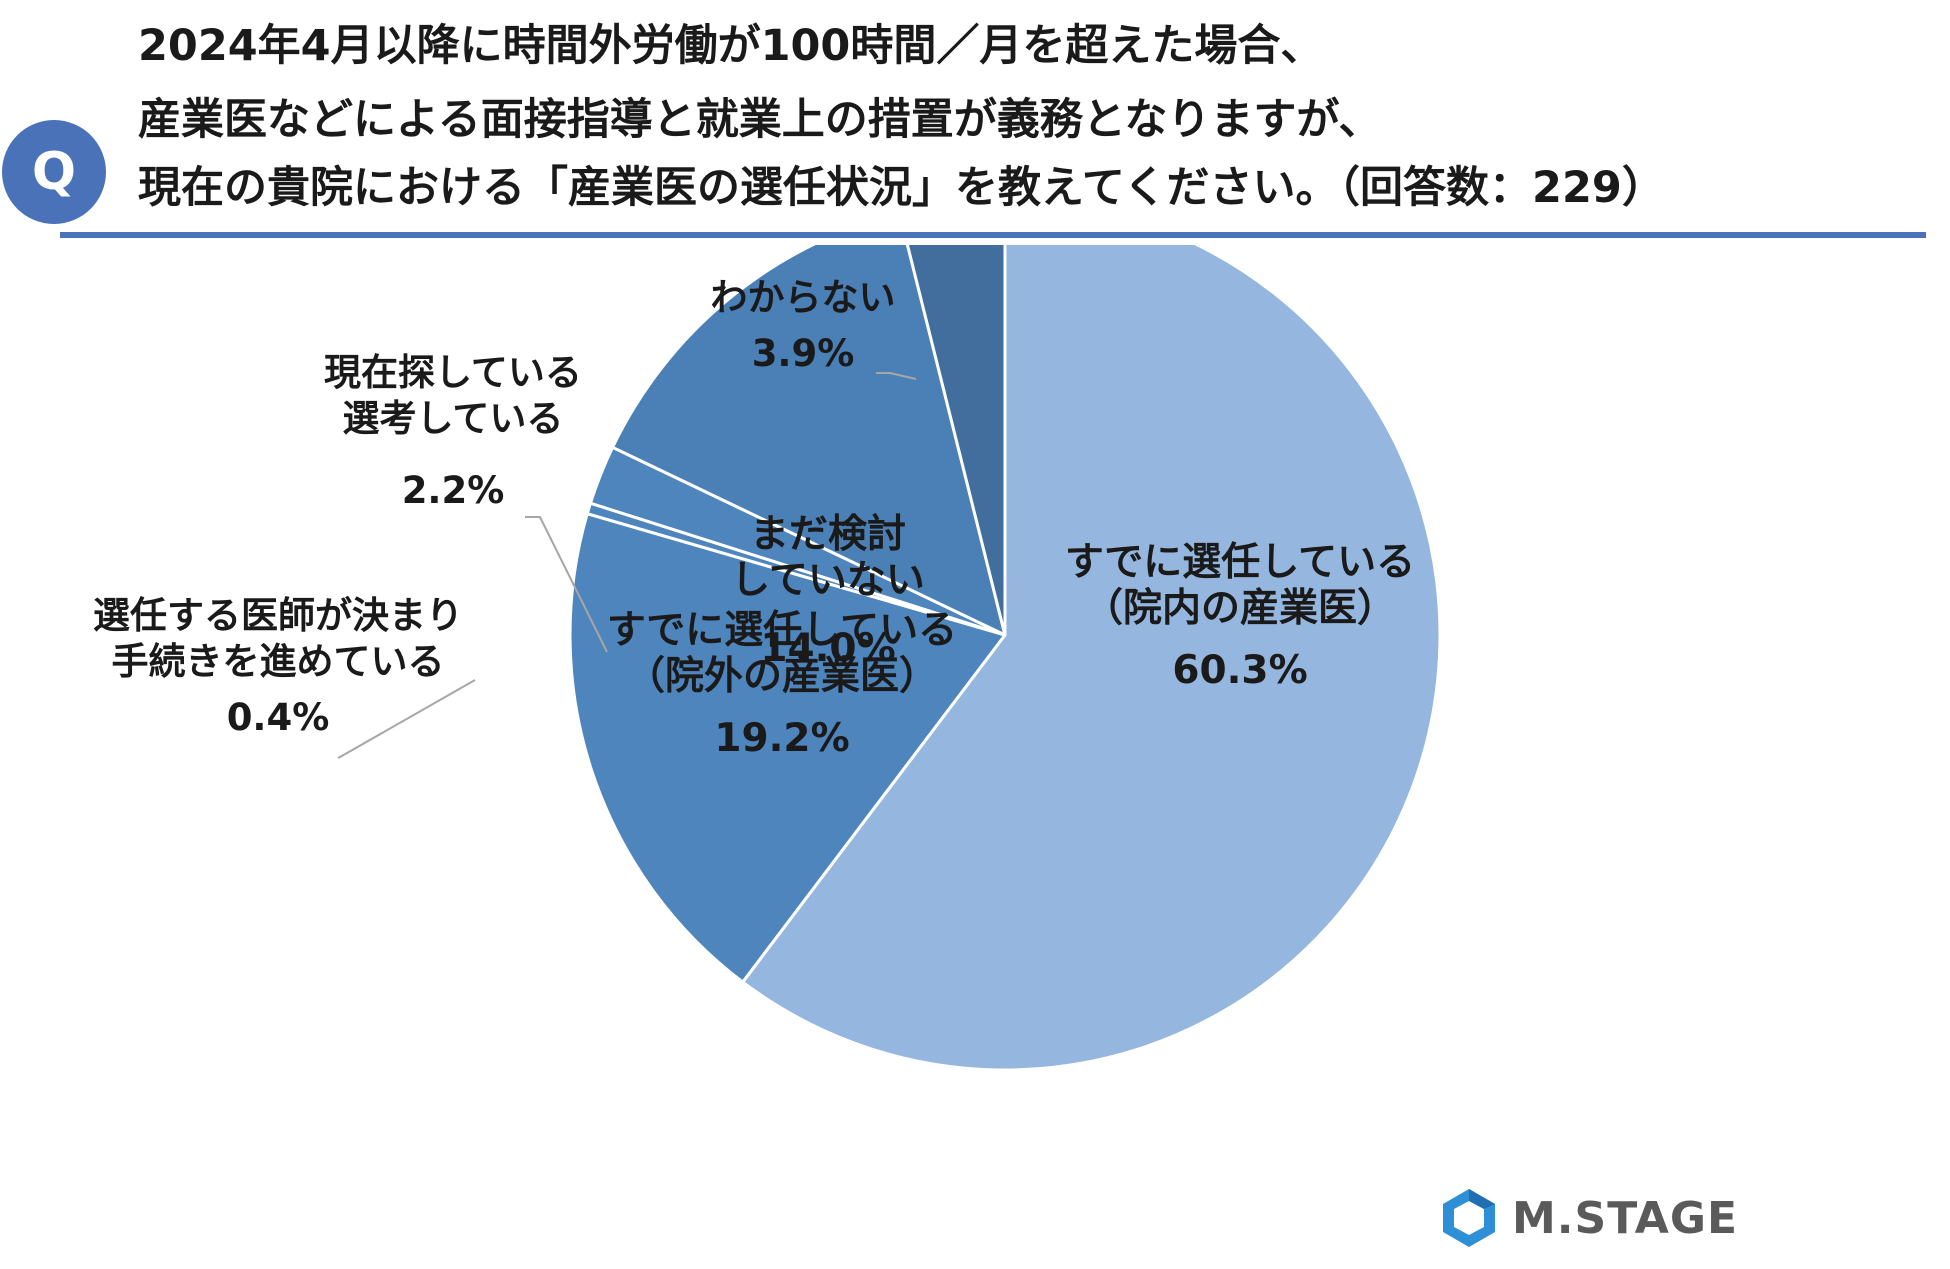 The image size is (1950, 1269). I want to click on slice-label-line: 手続きを進めている, so click(278, 661).